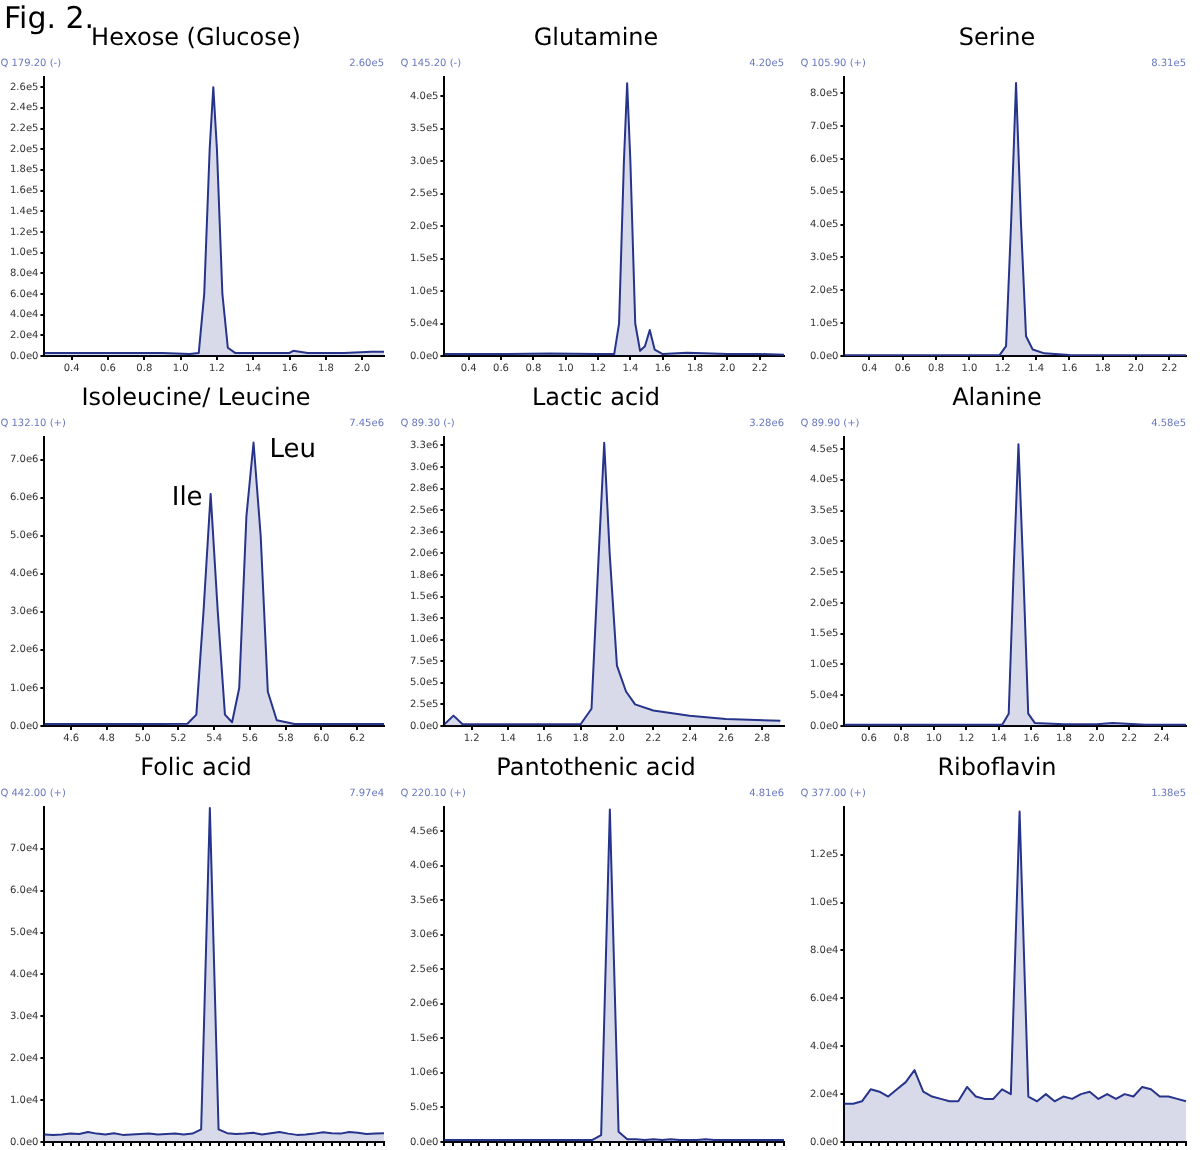  Describe the element at coordinates (49, 18) in the screenshot. I see `caption: Fig. 2.` at that location.